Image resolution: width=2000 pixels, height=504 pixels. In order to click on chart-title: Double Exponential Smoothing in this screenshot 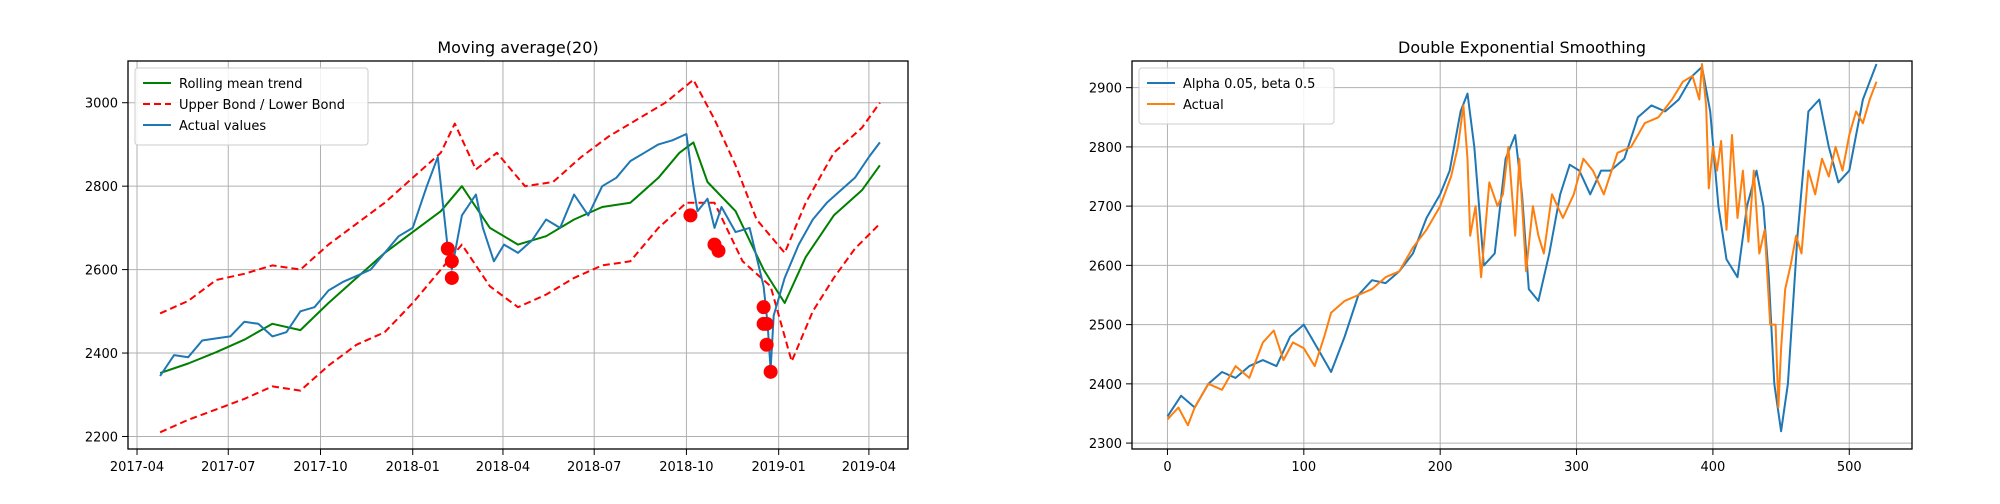, I will do `click(1522, 47)`.